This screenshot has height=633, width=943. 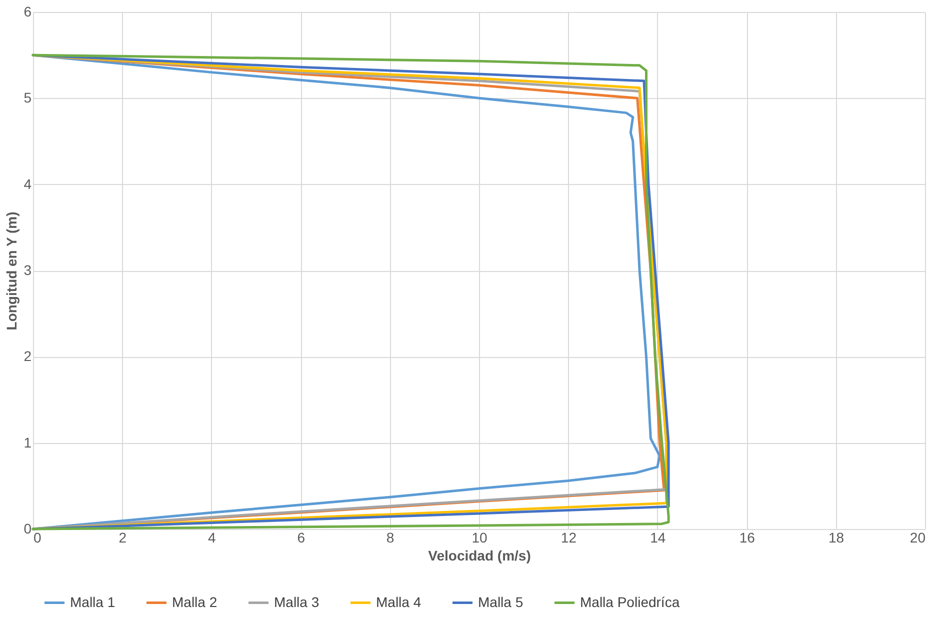 What do you see at coordinates (28, 184) in the screenshot?
I see `y-tick-label: 4` at bounding box center [28, 184].